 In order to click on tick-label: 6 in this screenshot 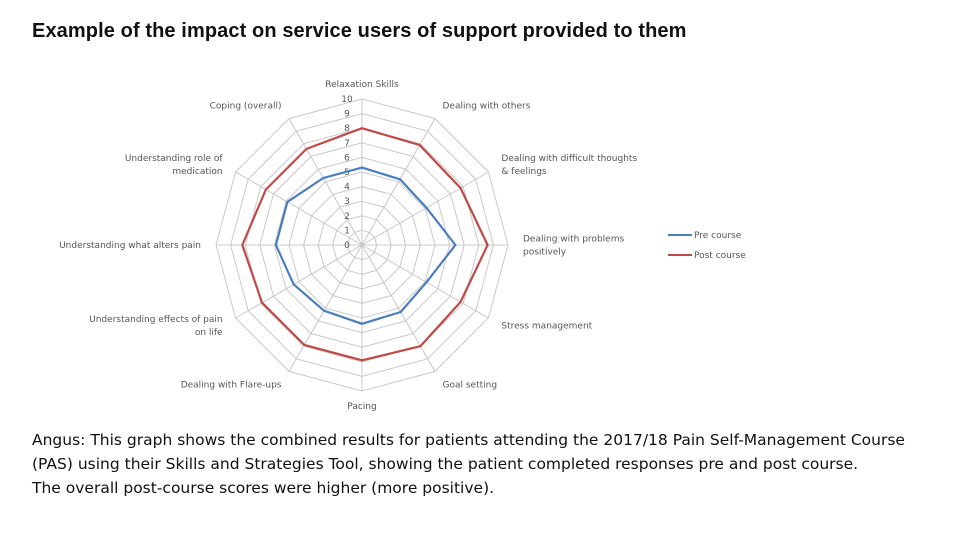, I will do `click(347, 158)`.